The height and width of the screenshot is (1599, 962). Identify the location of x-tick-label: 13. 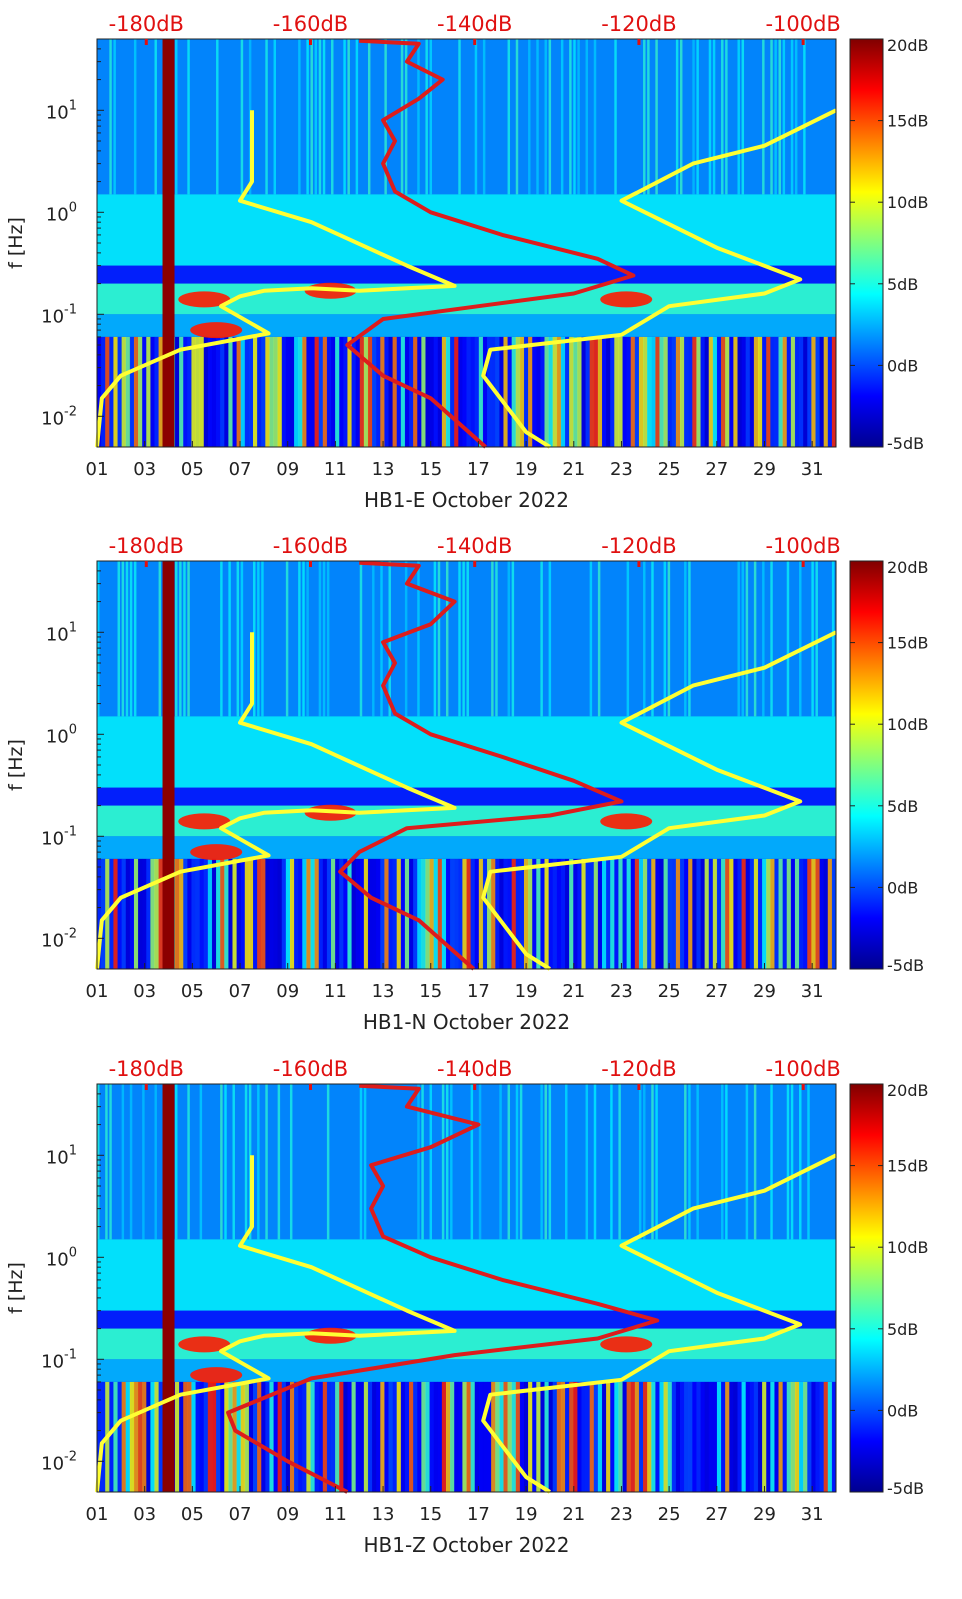
(383, 991).